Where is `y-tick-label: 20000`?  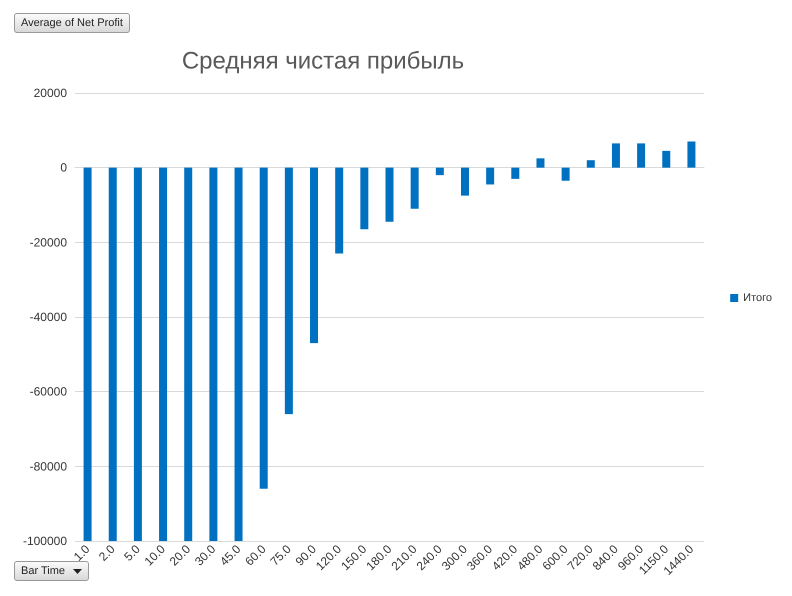 y-tick-label: 20000 is located at coordinates (51, 93).